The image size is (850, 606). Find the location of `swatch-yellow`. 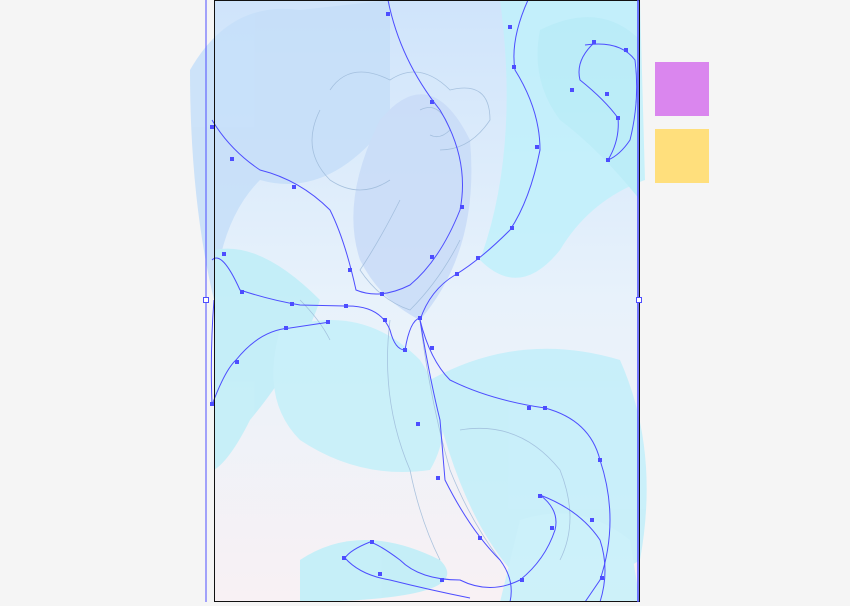

swatch-yellow is located at coordinates (682, 156).